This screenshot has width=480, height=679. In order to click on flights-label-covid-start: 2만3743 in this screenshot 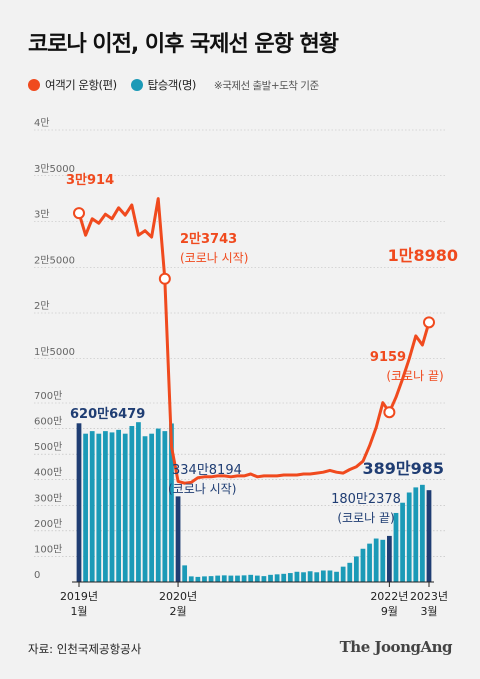, I will do `click(208, 239)`.